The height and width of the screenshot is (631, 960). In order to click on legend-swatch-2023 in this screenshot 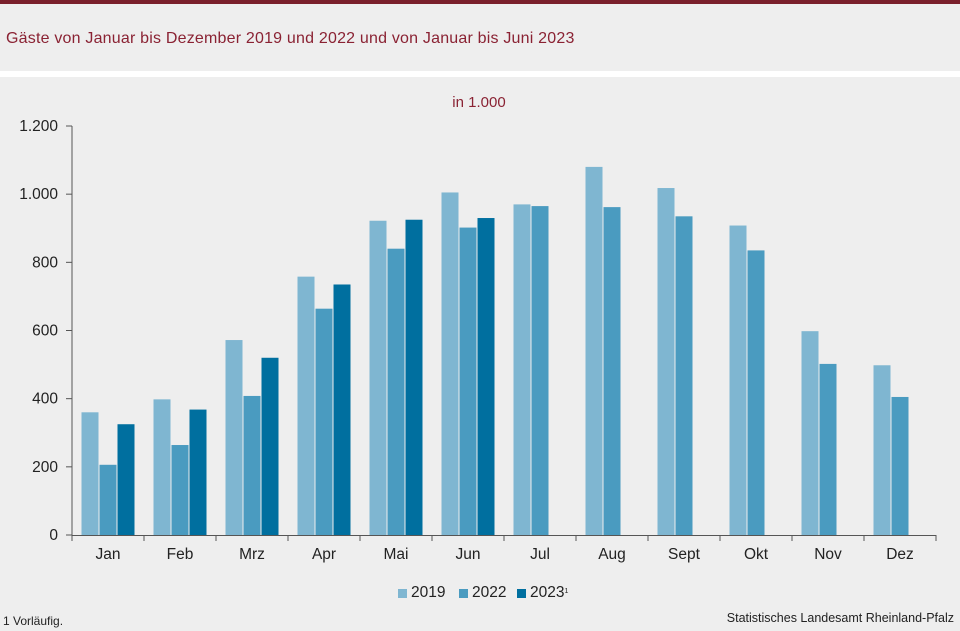, I will do `click(521, 593)`.